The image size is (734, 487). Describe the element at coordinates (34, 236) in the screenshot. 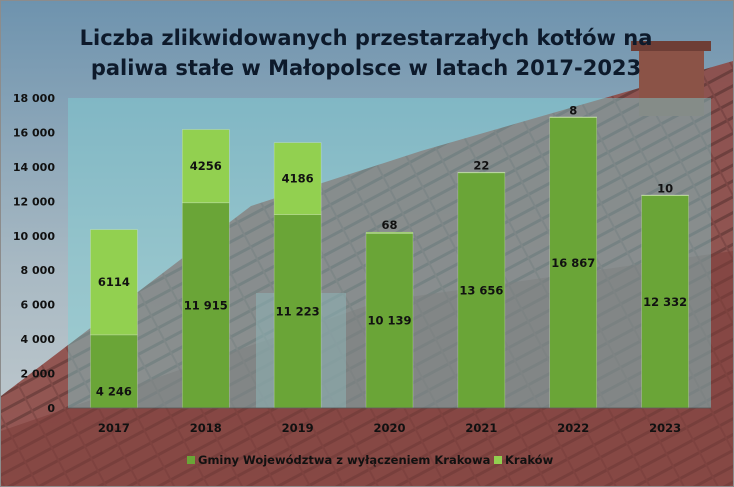

I see `y-tick-label: 10 000` at that location.